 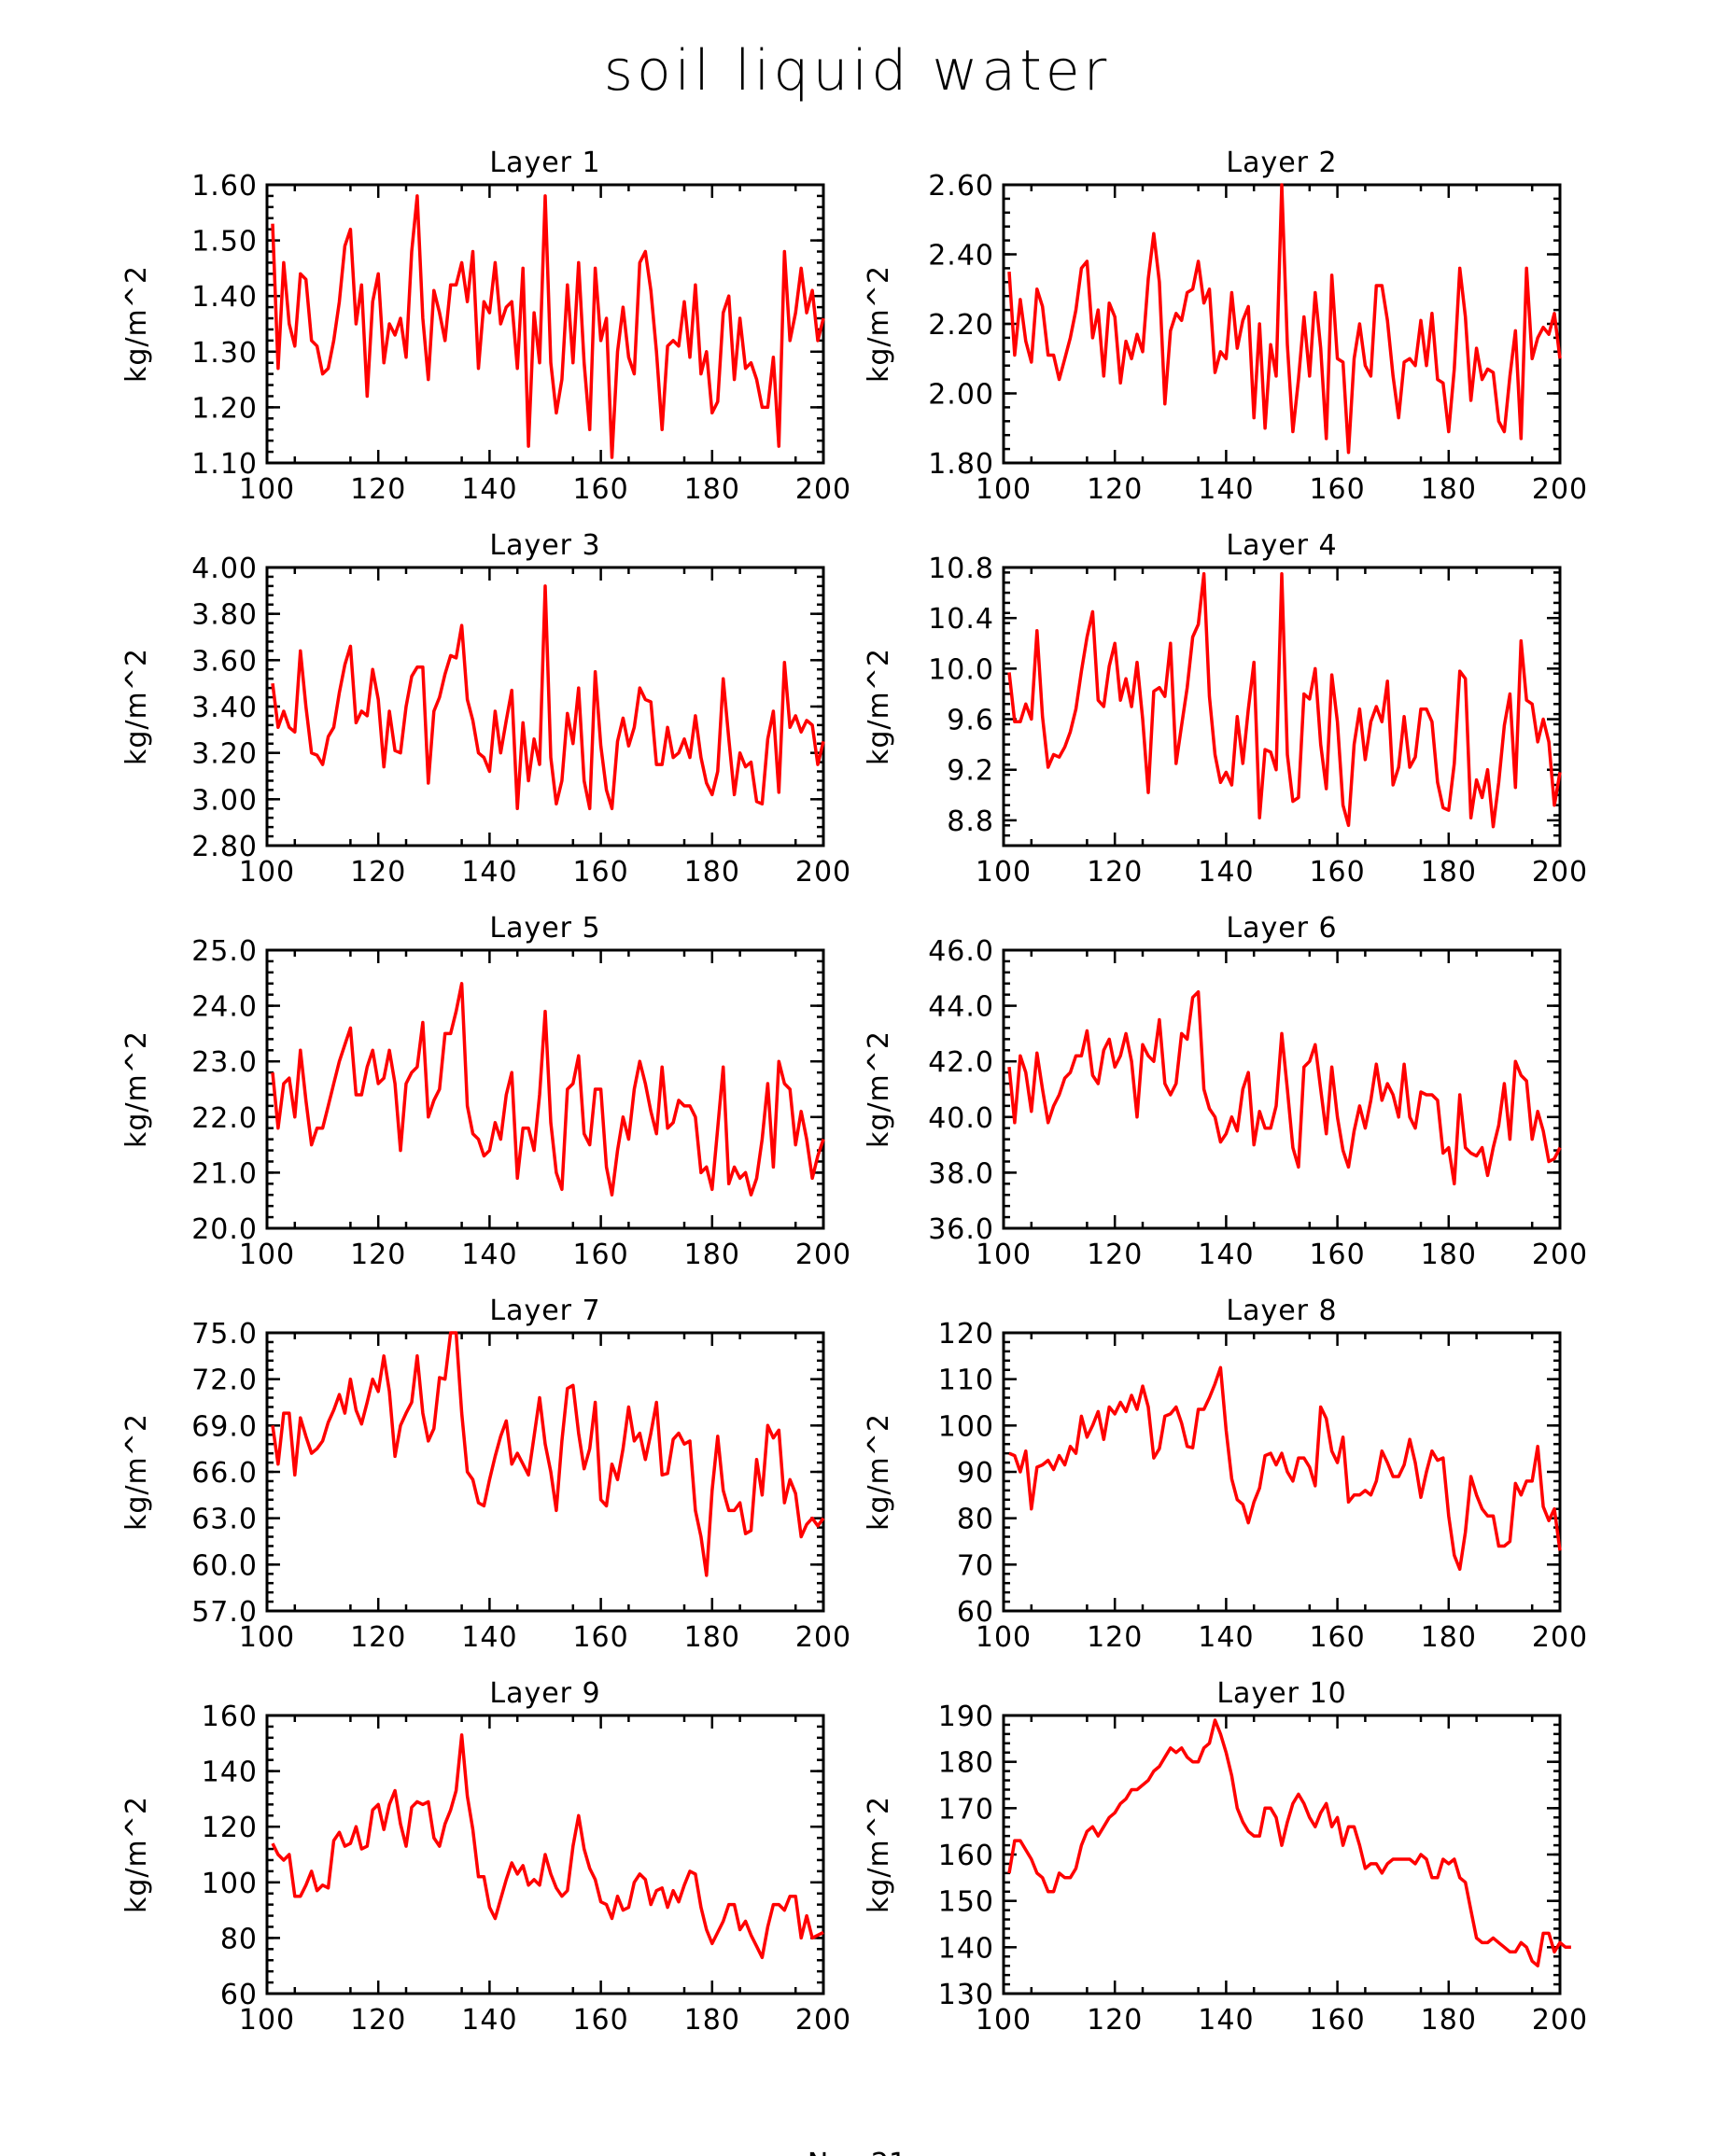 I want to click on y-tick-label: 130, so click(x=966, y=1995).